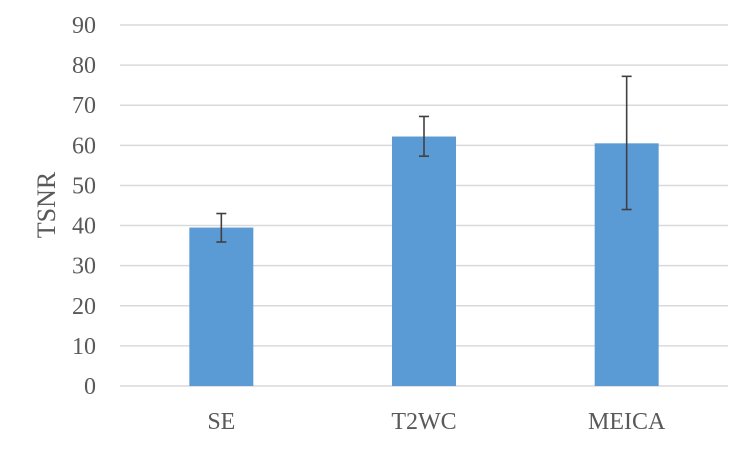 This screenshot has height=449, width=750. What do you see at coordinates (46, 204) in the screenshot?
I see `y-axis-title: TSNR` at bounding box center [46, 204].